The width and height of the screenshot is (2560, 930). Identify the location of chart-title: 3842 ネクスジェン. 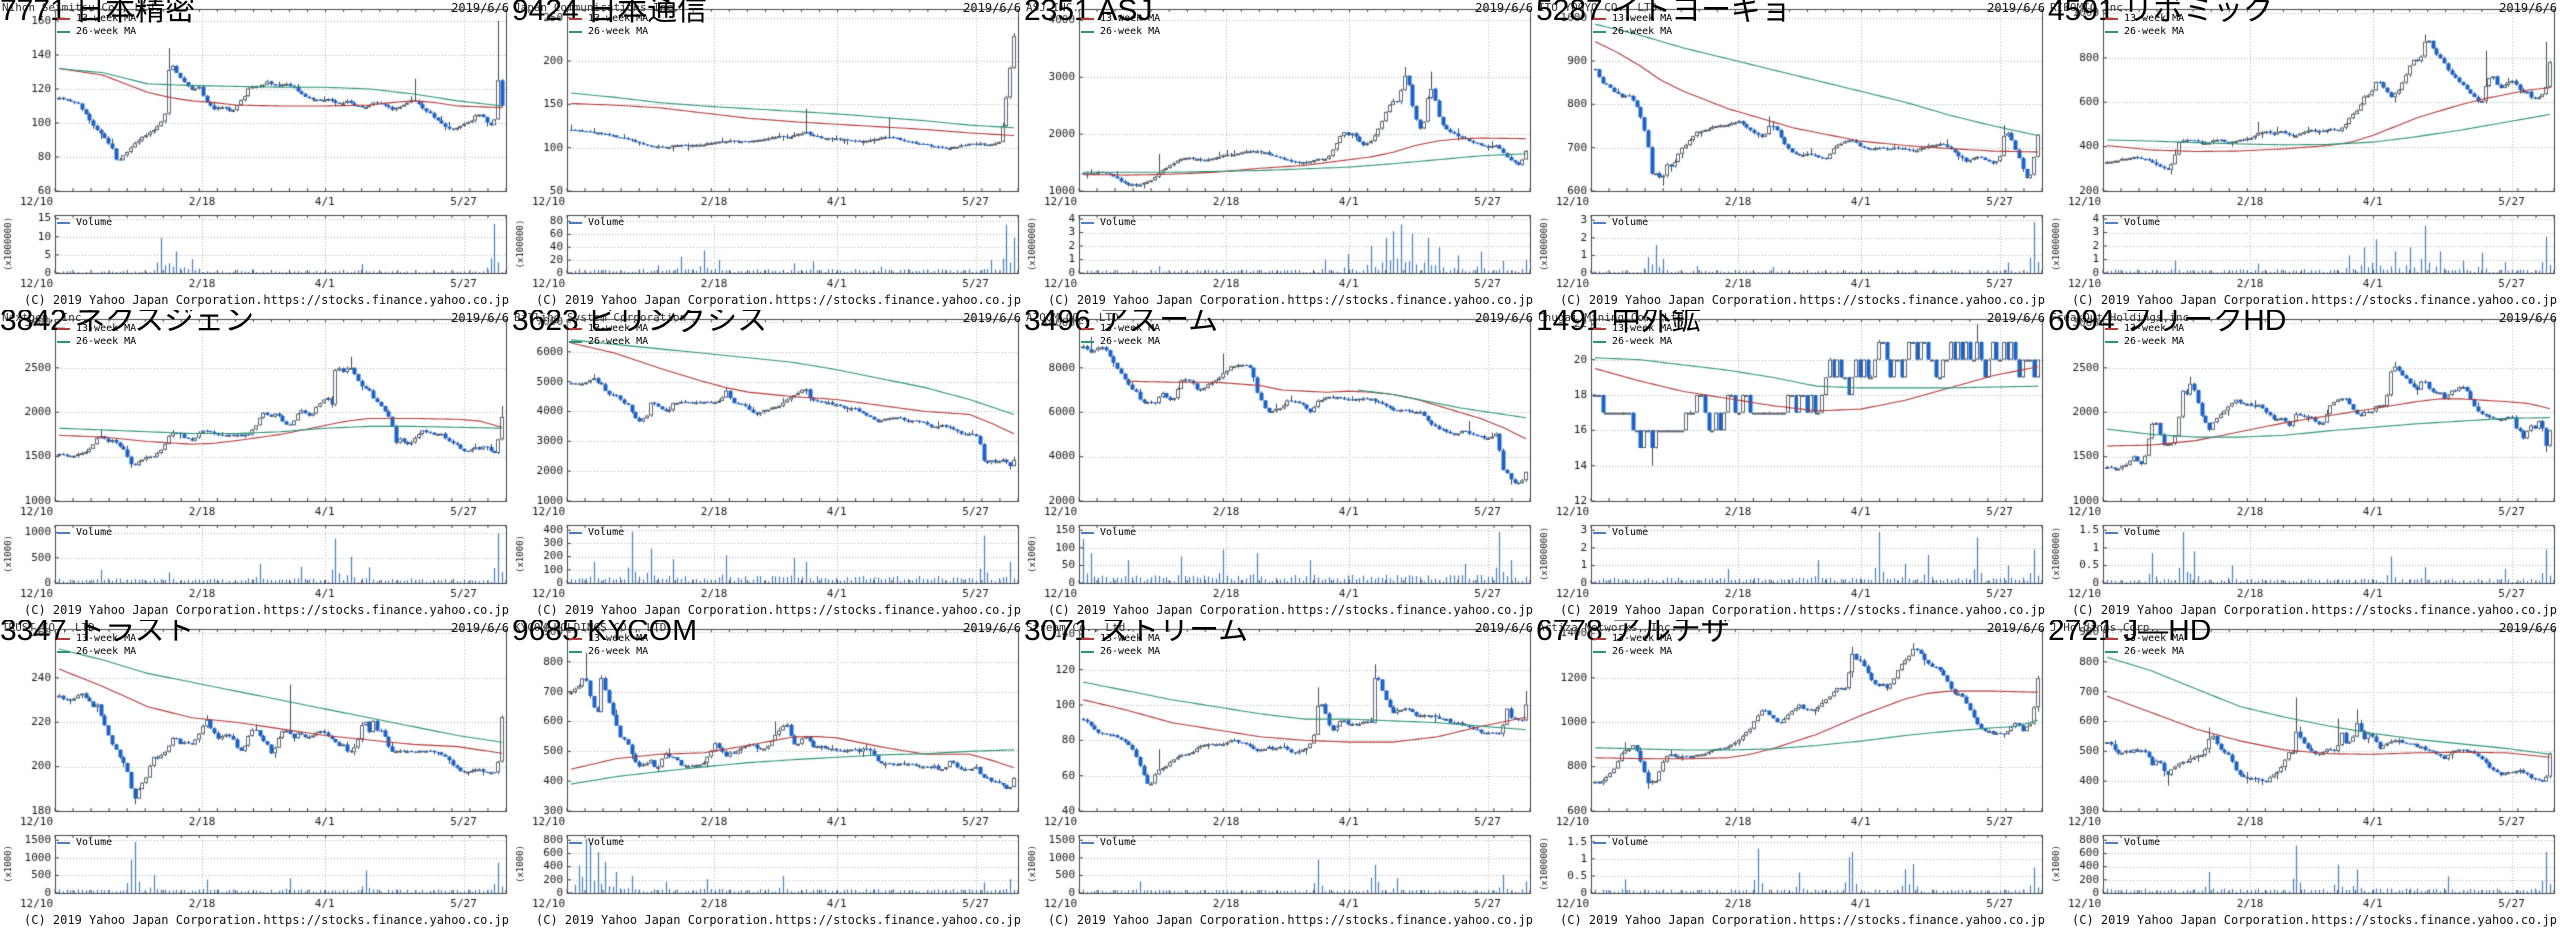
(127, 323).